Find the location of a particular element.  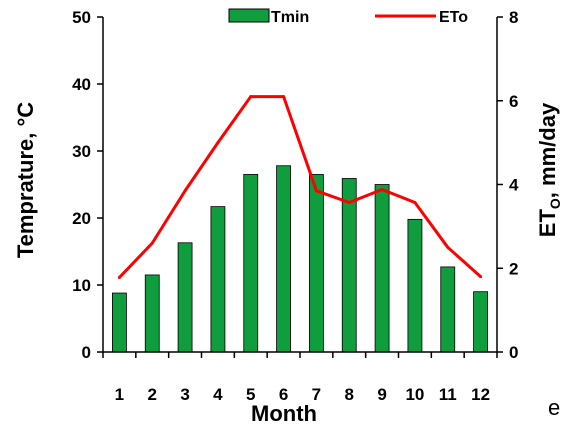

legend-label-tmin: Tmin is located at coordinates (290, 17).